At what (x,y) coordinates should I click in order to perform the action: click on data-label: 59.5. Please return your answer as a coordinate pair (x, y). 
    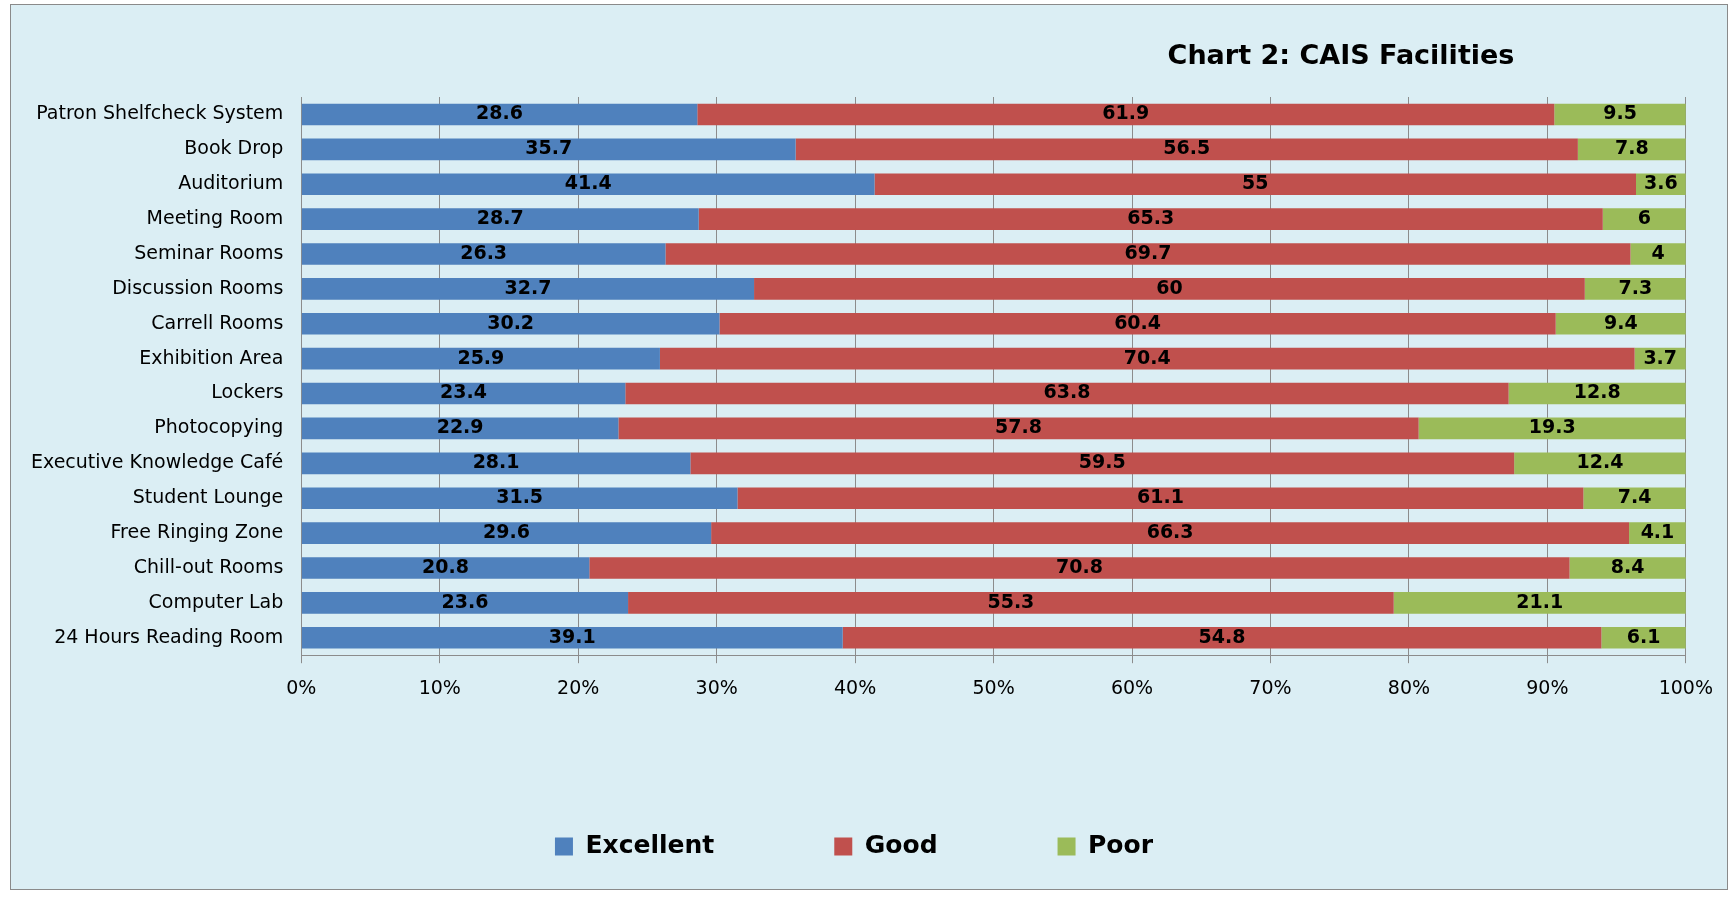
    Looking at the image, I should click on (1102, 461).